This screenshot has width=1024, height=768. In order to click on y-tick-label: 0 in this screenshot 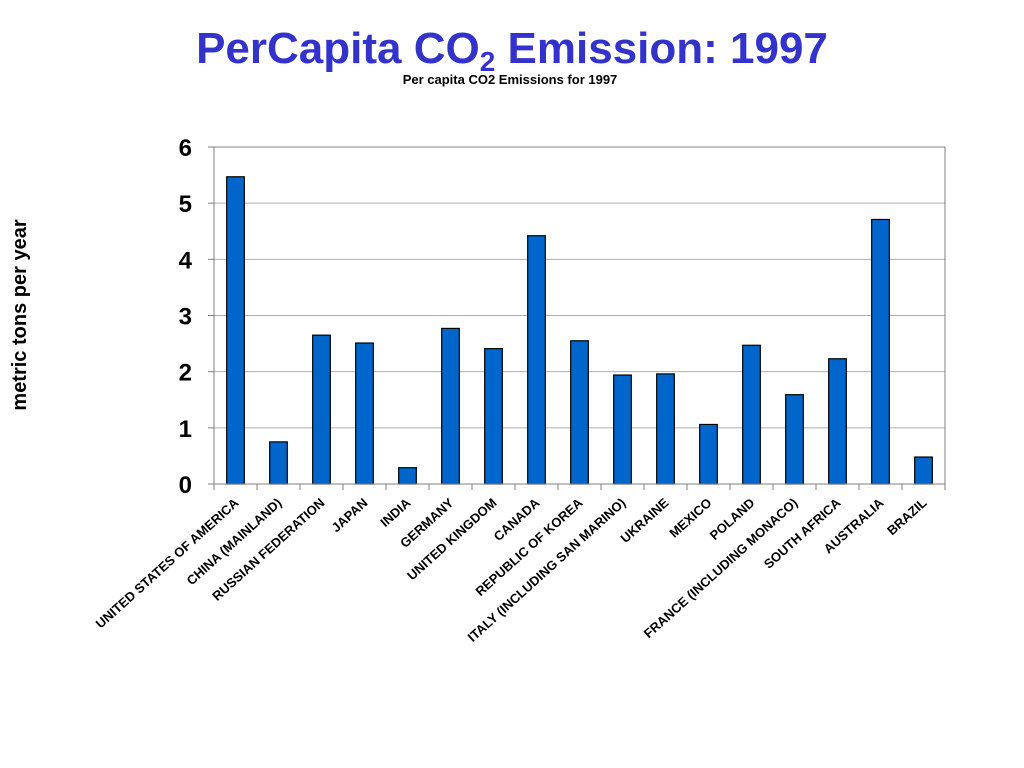, I will do `click(185, 485)`.